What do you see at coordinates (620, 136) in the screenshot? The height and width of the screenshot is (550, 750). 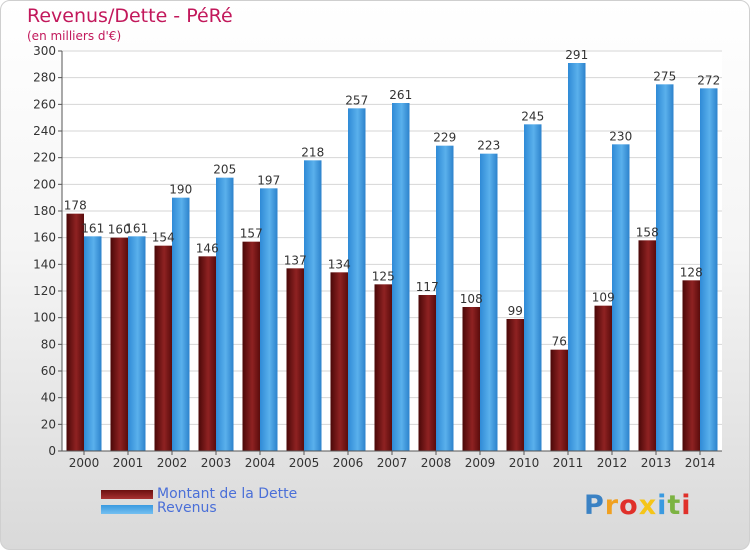 I see `label-revenus: 230` at bounding box center [620, 136].